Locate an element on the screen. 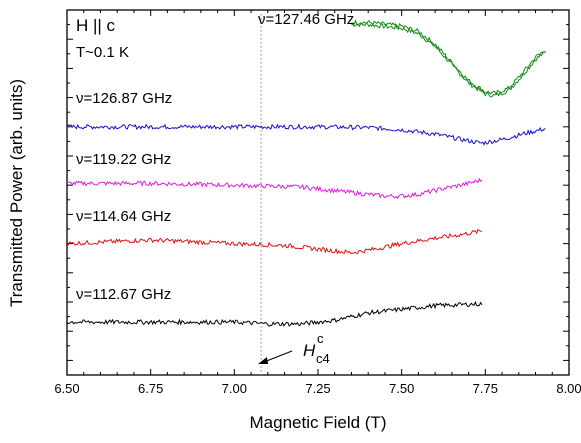 The width and height of the screenshot is (581, 443). x-tick-label: 7.50 is located at coordinates (401, 388).